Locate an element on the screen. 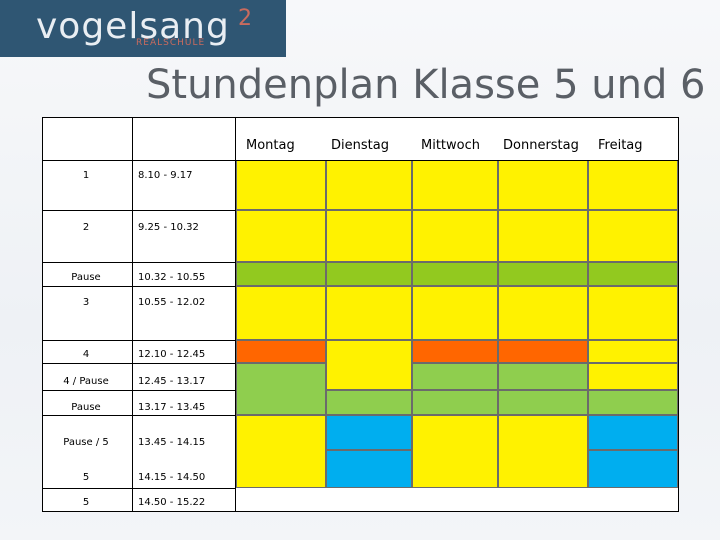  period-label: Pause / 5 is located at coordinates (86, 442).